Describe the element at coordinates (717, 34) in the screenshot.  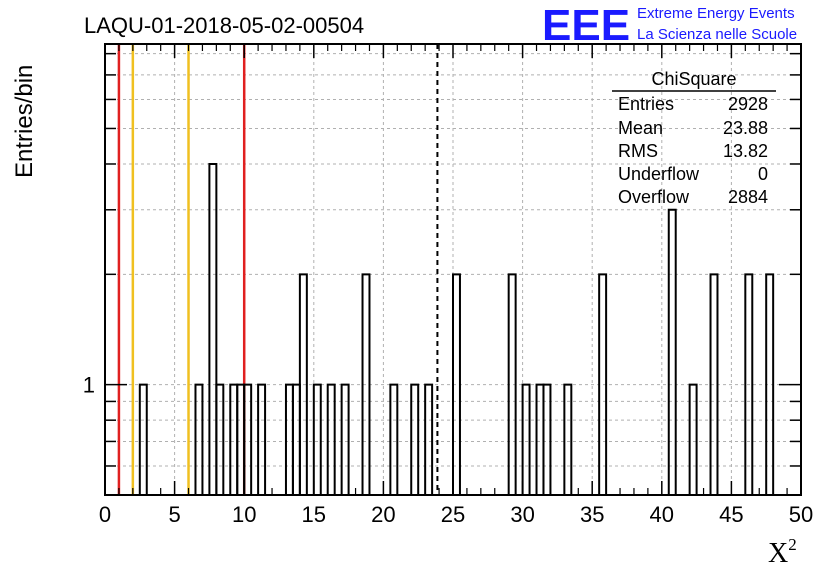
I see `logo-line2: La Scienza nelle Scuole` at that location.